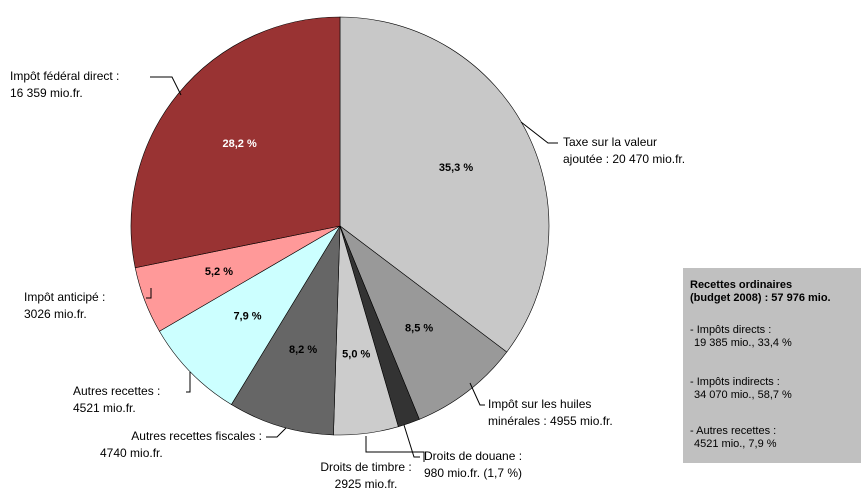  I want to click on slice-value-label: 28,2 %, so click(240, 144).